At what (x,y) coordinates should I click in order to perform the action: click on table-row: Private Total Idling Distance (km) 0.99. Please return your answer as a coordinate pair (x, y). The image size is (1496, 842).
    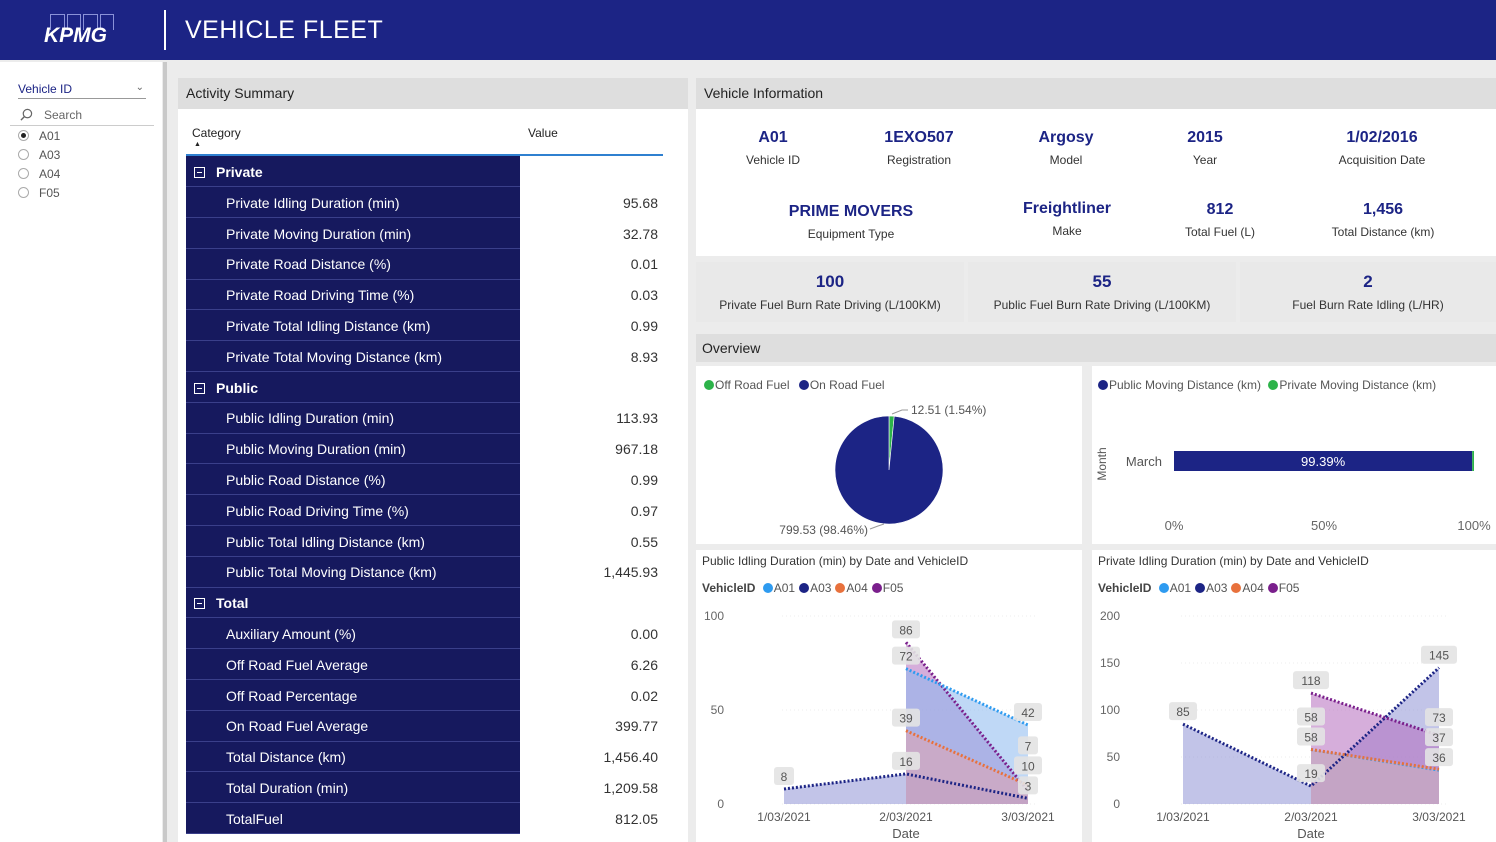
    Looking at the image, I should click on (424, 326).